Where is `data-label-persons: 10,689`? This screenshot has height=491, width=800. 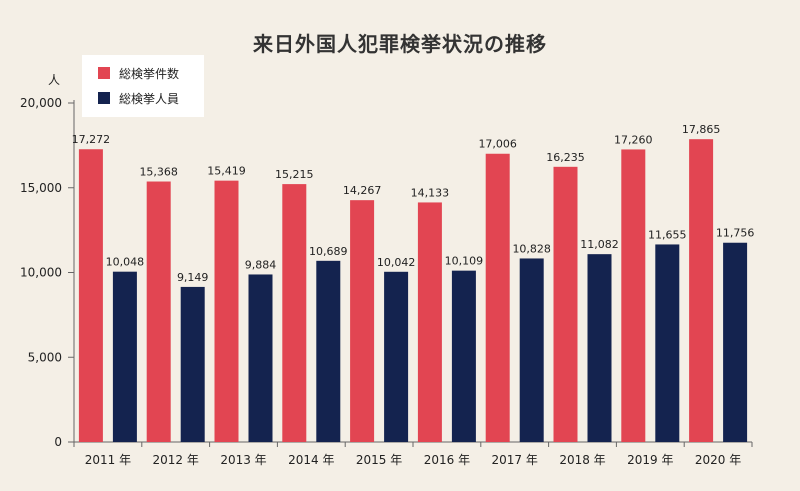
data-label-persons: 10,689 is located at coordinates (328, 251).